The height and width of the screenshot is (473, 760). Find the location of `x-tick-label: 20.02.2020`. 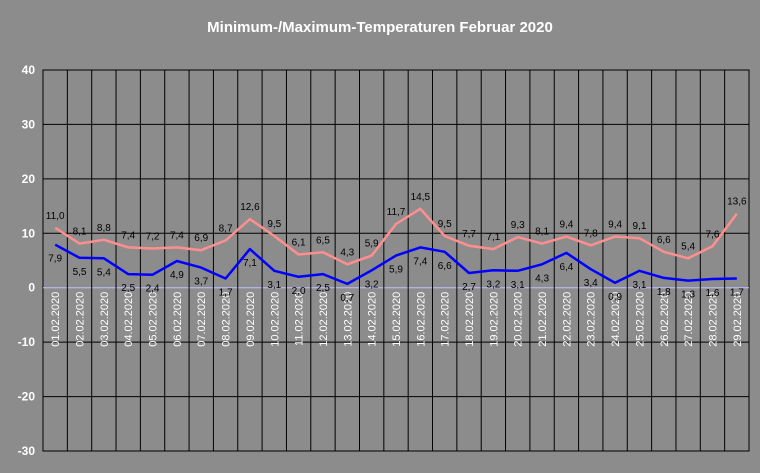

x-tick-label: 20.02.2020 is located at coordinates (519, 319).